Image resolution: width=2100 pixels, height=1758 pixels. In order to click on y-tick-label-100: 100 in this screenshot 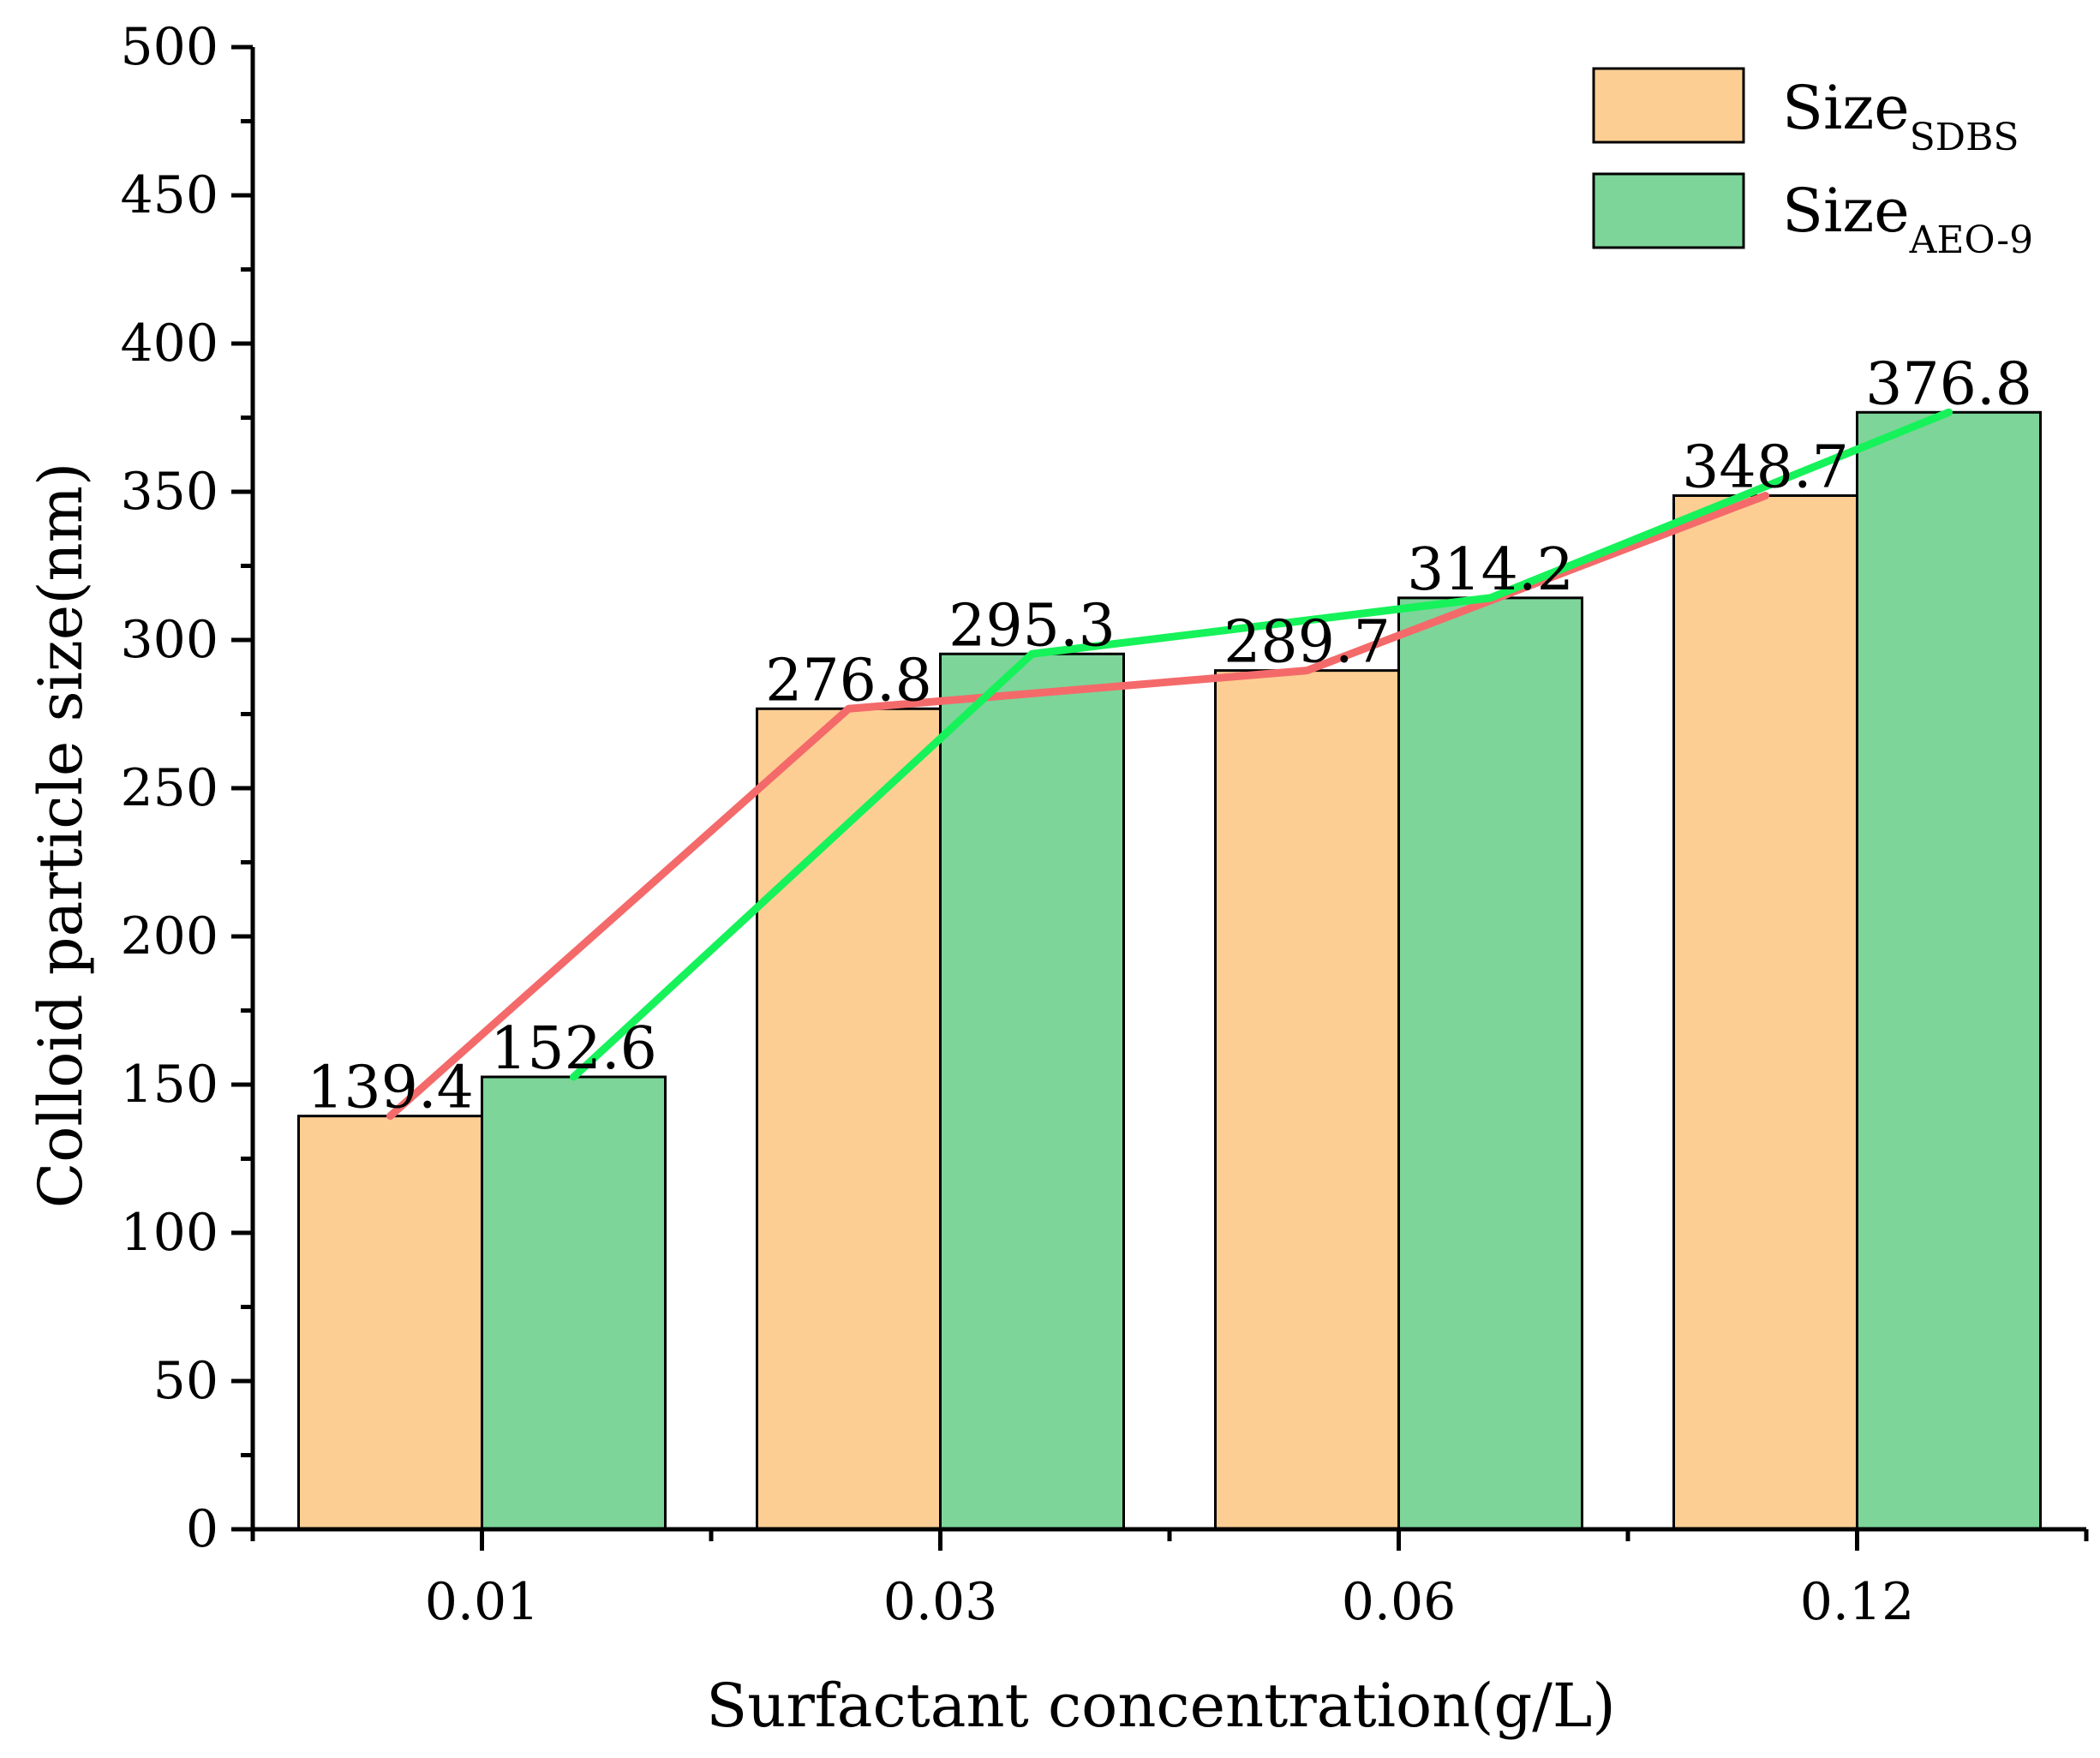, I will do `click(169, 1233)`.